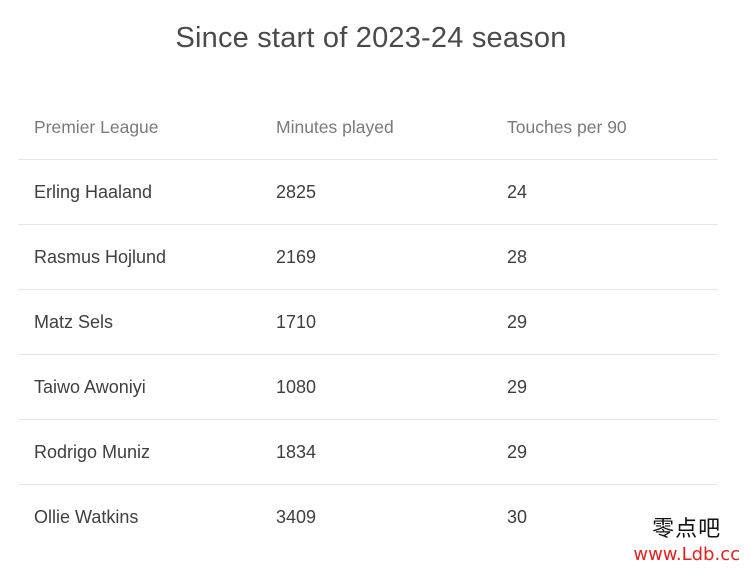 The image size is (750, 569). I want to click on minutes-played-cell: 3409, so click(296, 517).